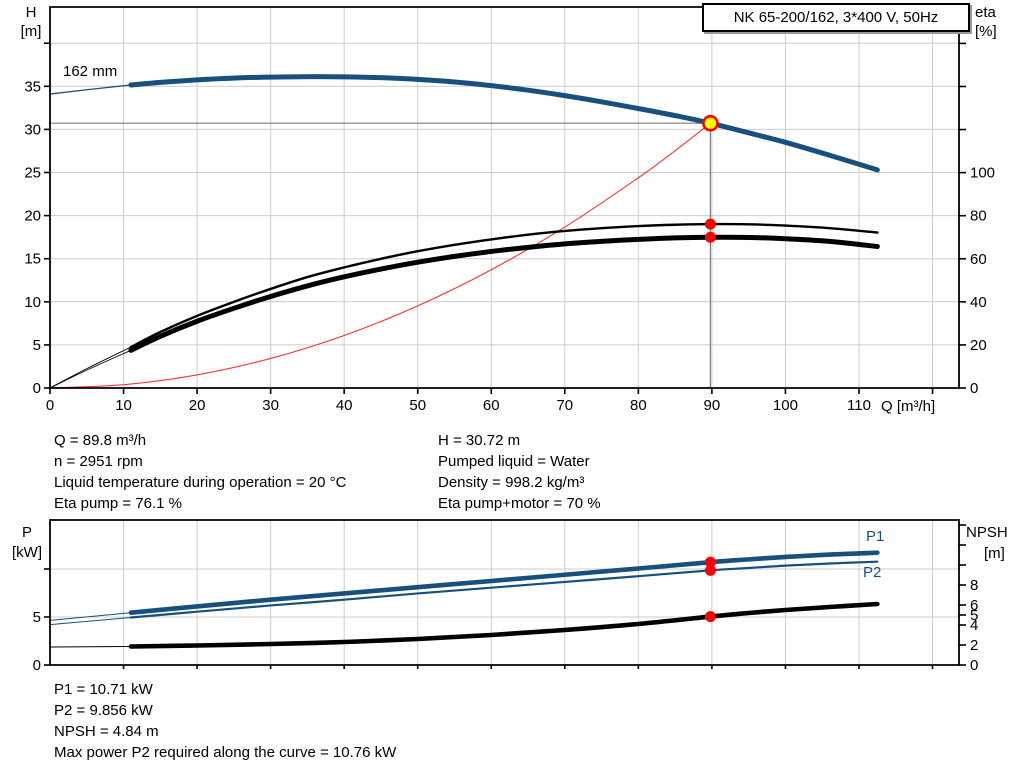 The width and height of the screenshot is (1024, 781). Describe the element at coordinates (519, 503) in the screenshot. I see `info-eta-pump-motor: Eta pump+motor = 70 %` at that location.